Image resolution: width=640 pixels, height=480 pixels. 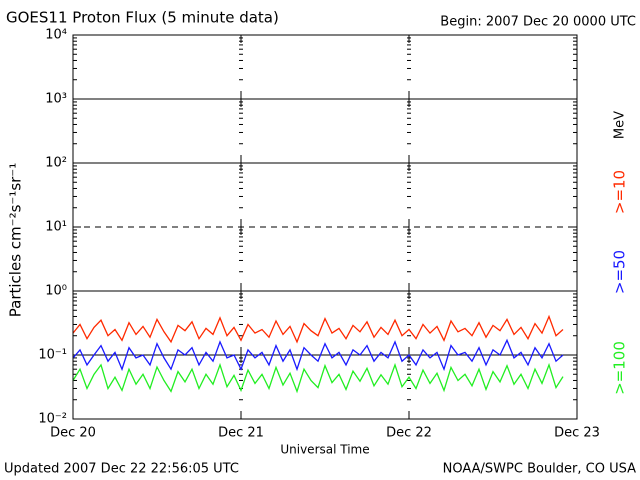 What do you see at coordinates (620, 272) in the screenshot?
I see `legend-label: >=50` at bounding box center [620, 272].